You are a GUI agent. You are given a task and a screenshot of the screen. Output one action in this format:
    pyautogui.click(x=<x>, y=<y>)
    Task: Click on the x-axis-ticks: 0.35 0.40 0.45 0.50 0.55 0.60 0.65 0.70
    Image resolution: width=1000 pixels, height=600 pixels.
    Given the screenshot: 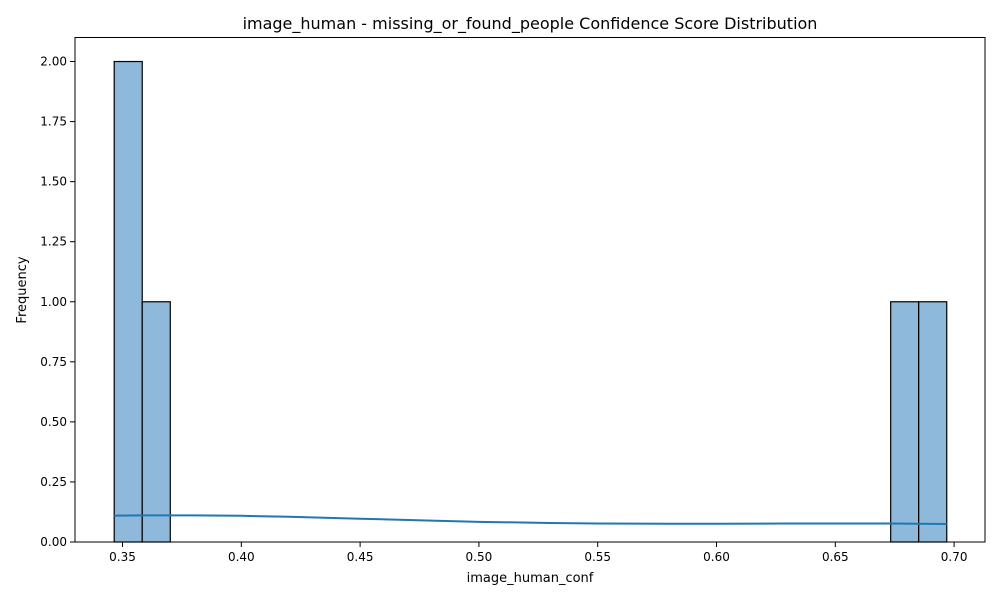 What is the action you would take?
    pyautogui.click(x=538, y=553)
    